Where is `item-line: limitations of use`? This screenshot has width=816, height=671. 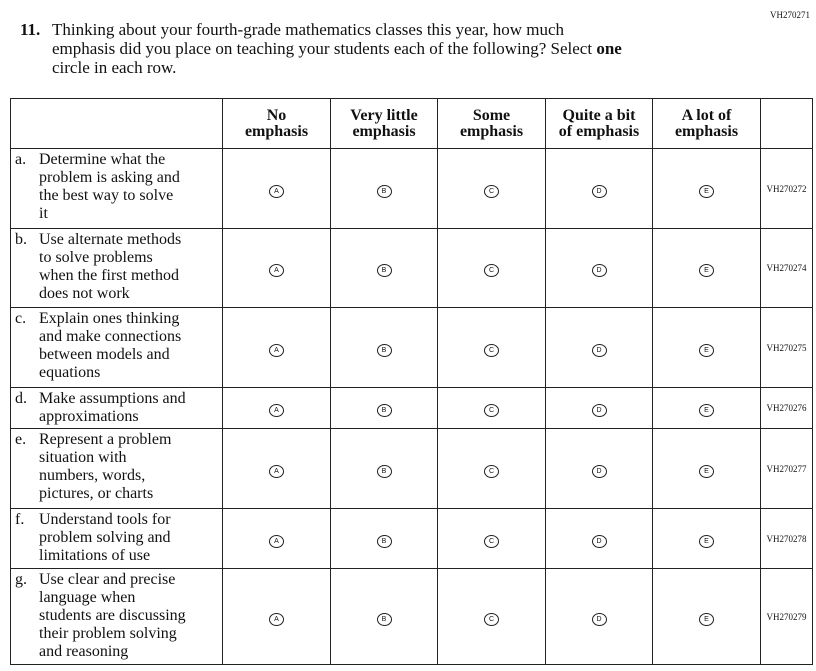
item-line: limitations of use is located at coordinates (95, 555).